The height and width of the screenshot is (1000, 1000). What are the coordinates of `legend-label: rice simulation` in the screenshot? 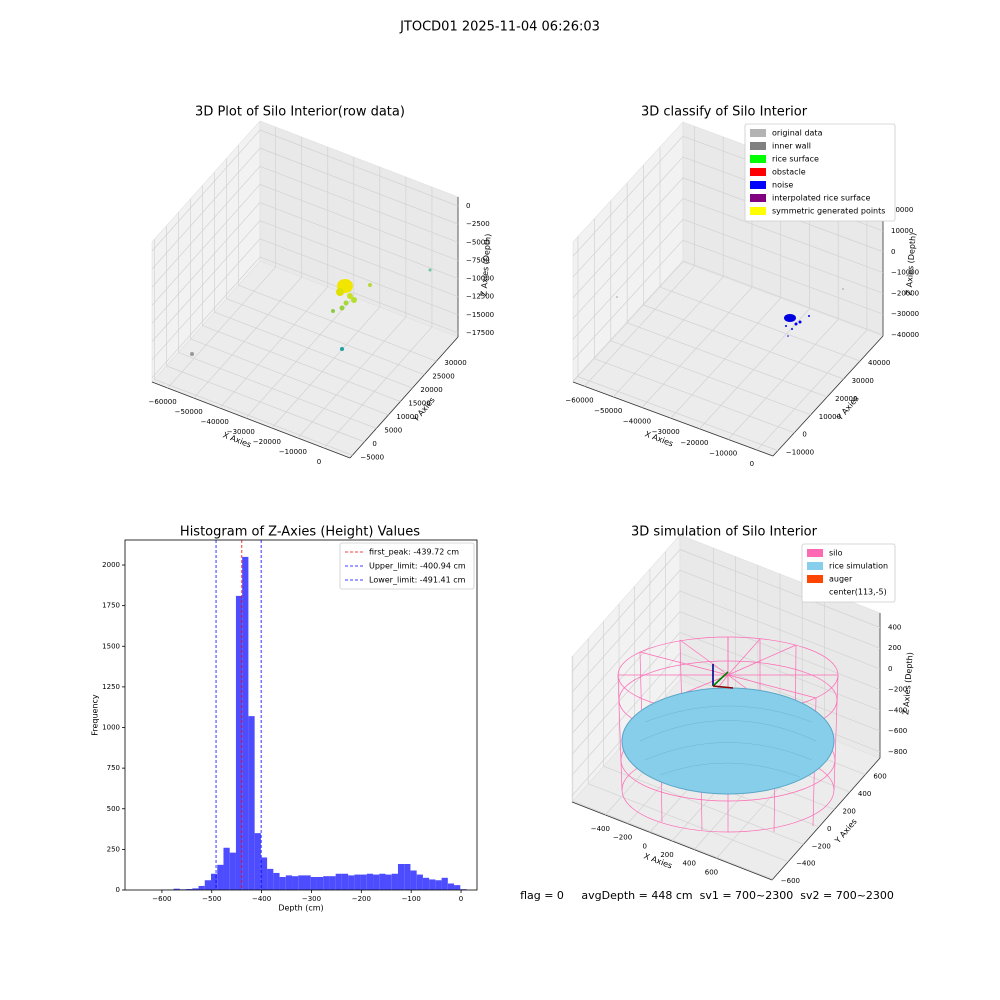 It's located at (858, 566).